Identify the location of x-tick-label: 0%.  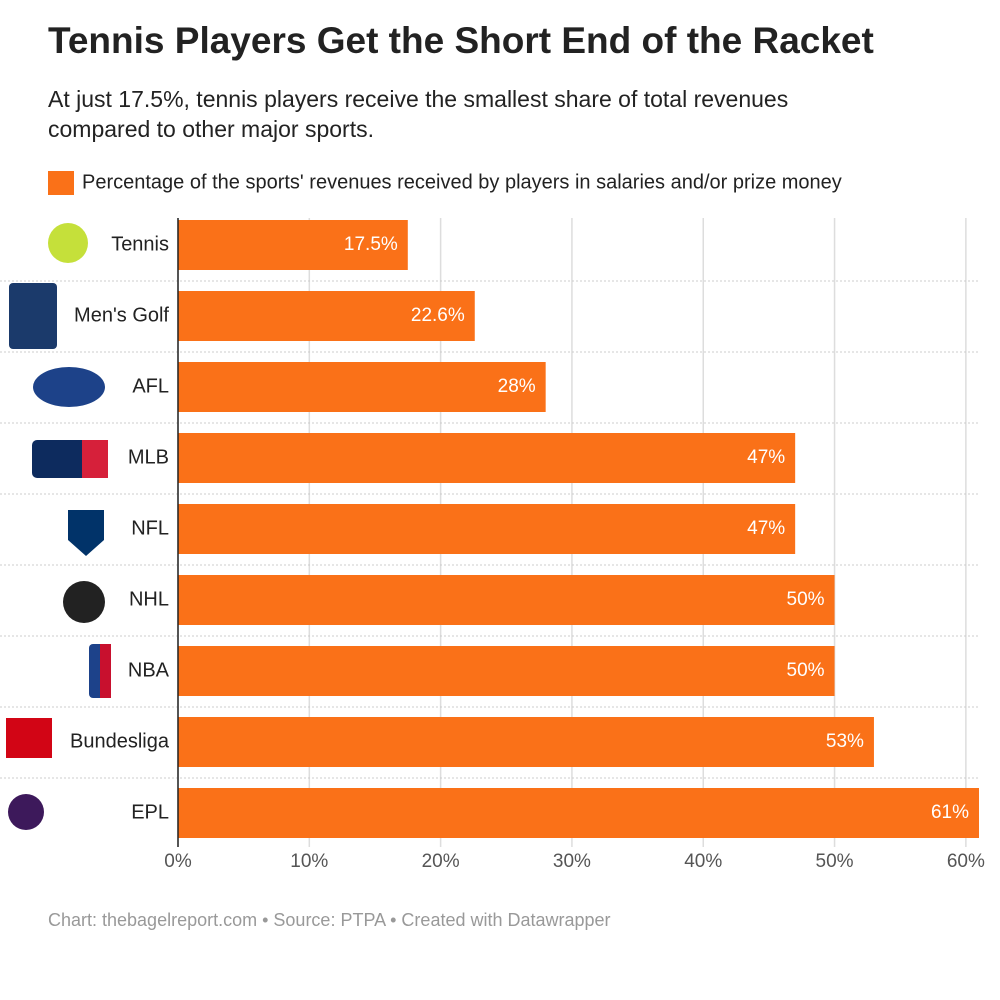
(178, 861).